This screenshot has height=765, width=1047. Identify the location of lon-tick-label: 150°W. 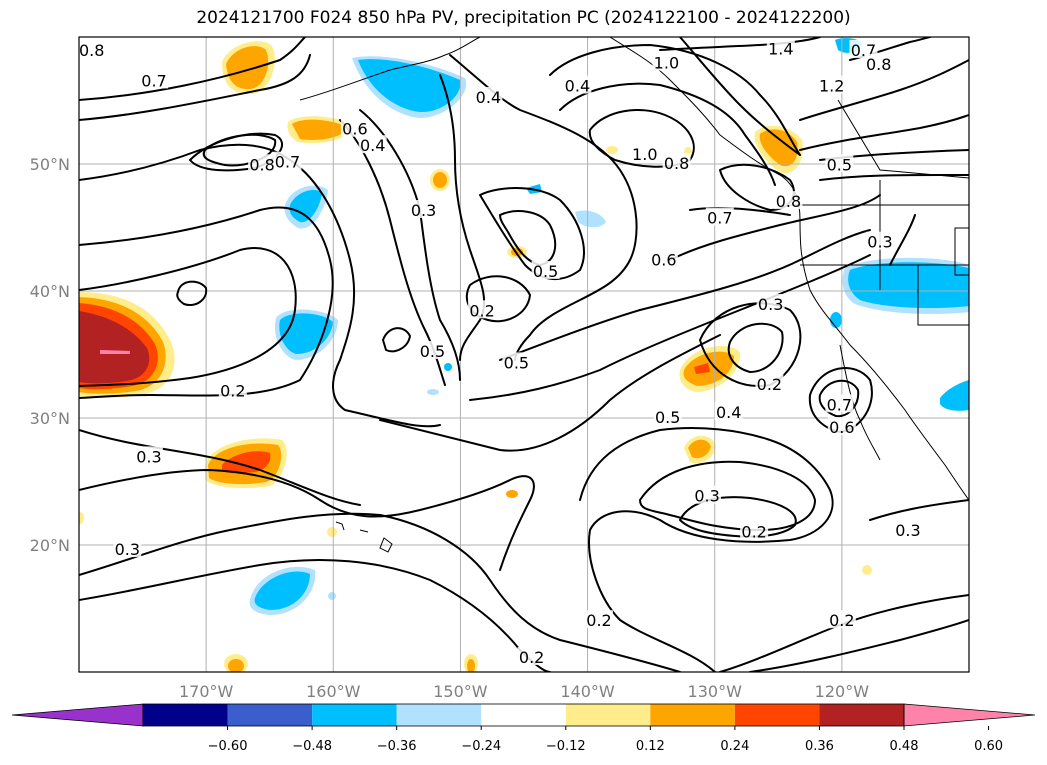
(460, 691).